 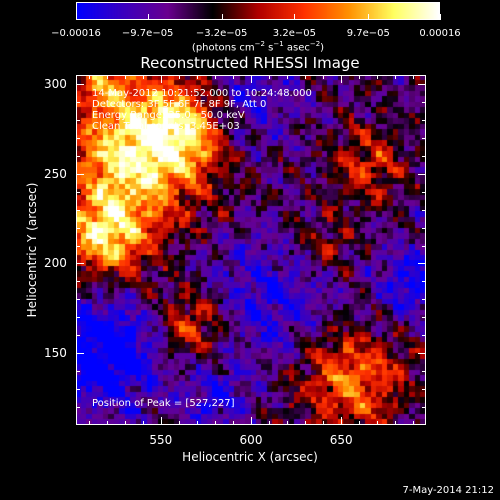 I want to click on y-tick-label: 250, so click(x=55, y=173).